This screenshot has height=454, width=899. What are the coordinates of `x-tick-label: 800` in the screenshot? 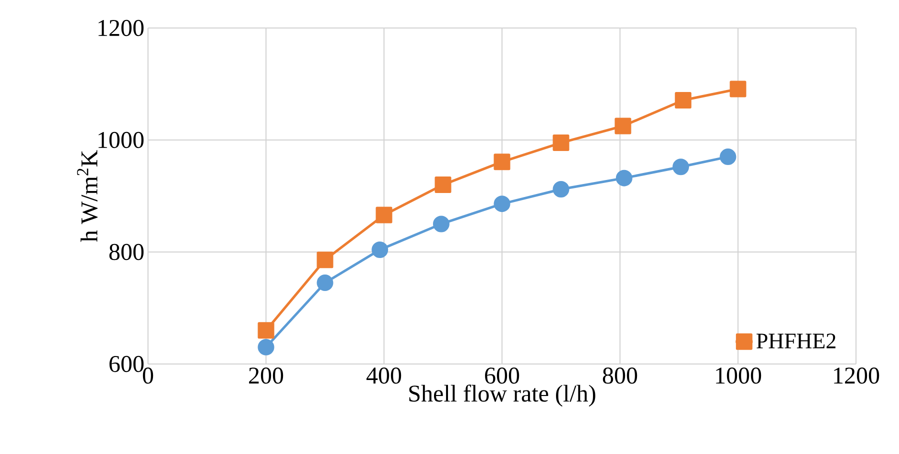 It's located at (620, 376).